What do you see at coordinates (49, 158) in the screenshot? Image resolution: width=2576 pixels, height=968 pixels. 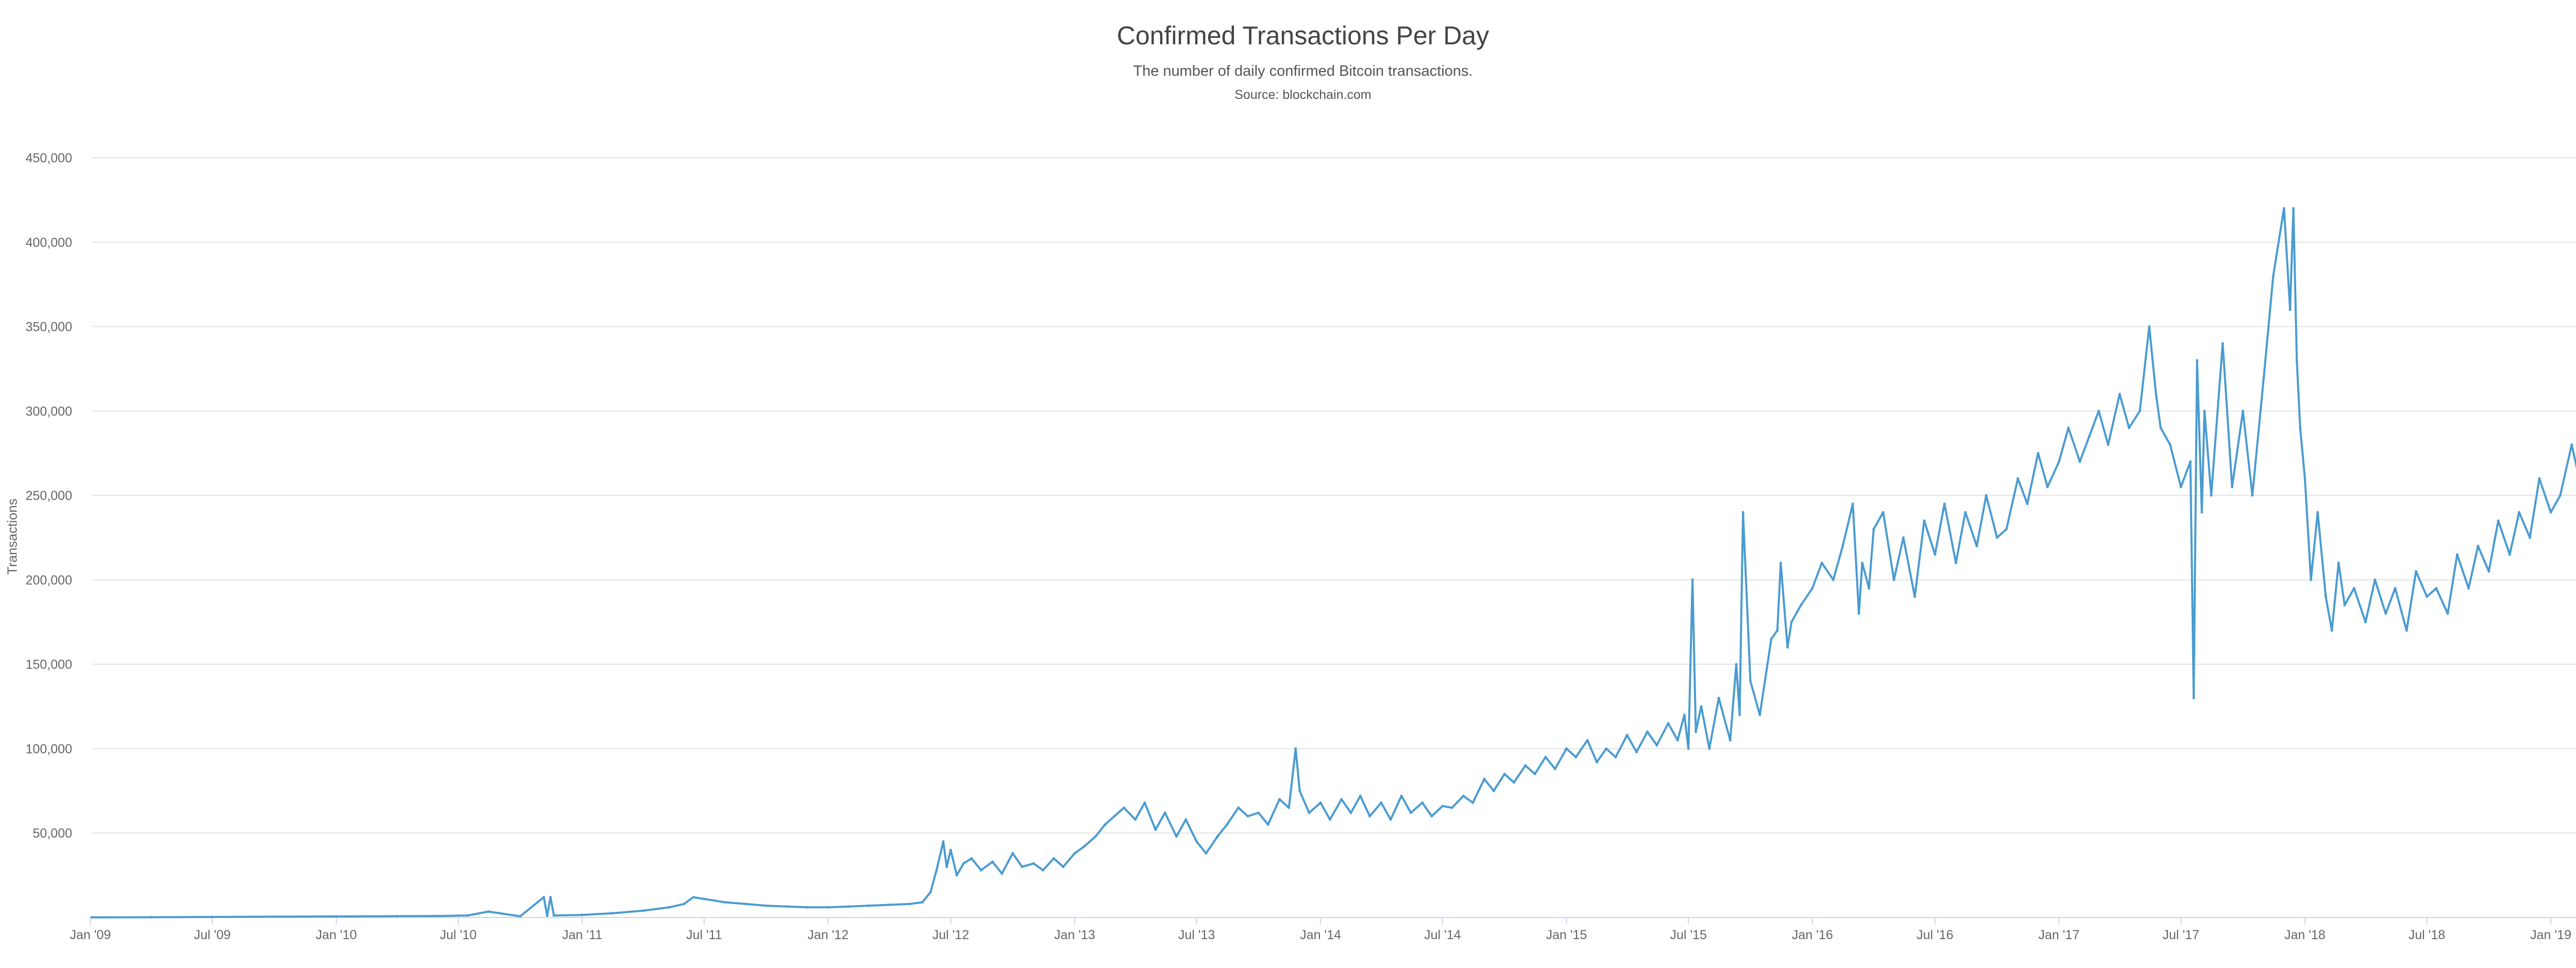 I see `y-tick-label: 450,000` at bounding box center [49, 158].